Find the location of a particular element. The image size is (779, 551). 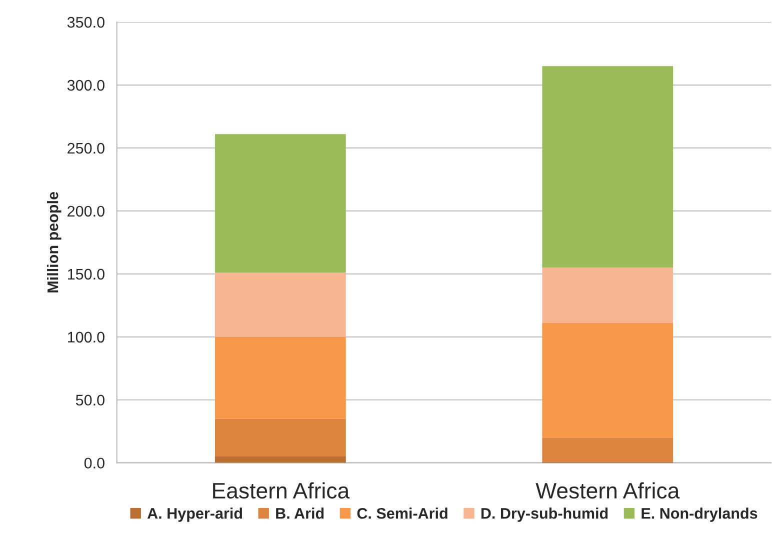

legend-label: E. Non-drylands is located at coordinates (700, 515).